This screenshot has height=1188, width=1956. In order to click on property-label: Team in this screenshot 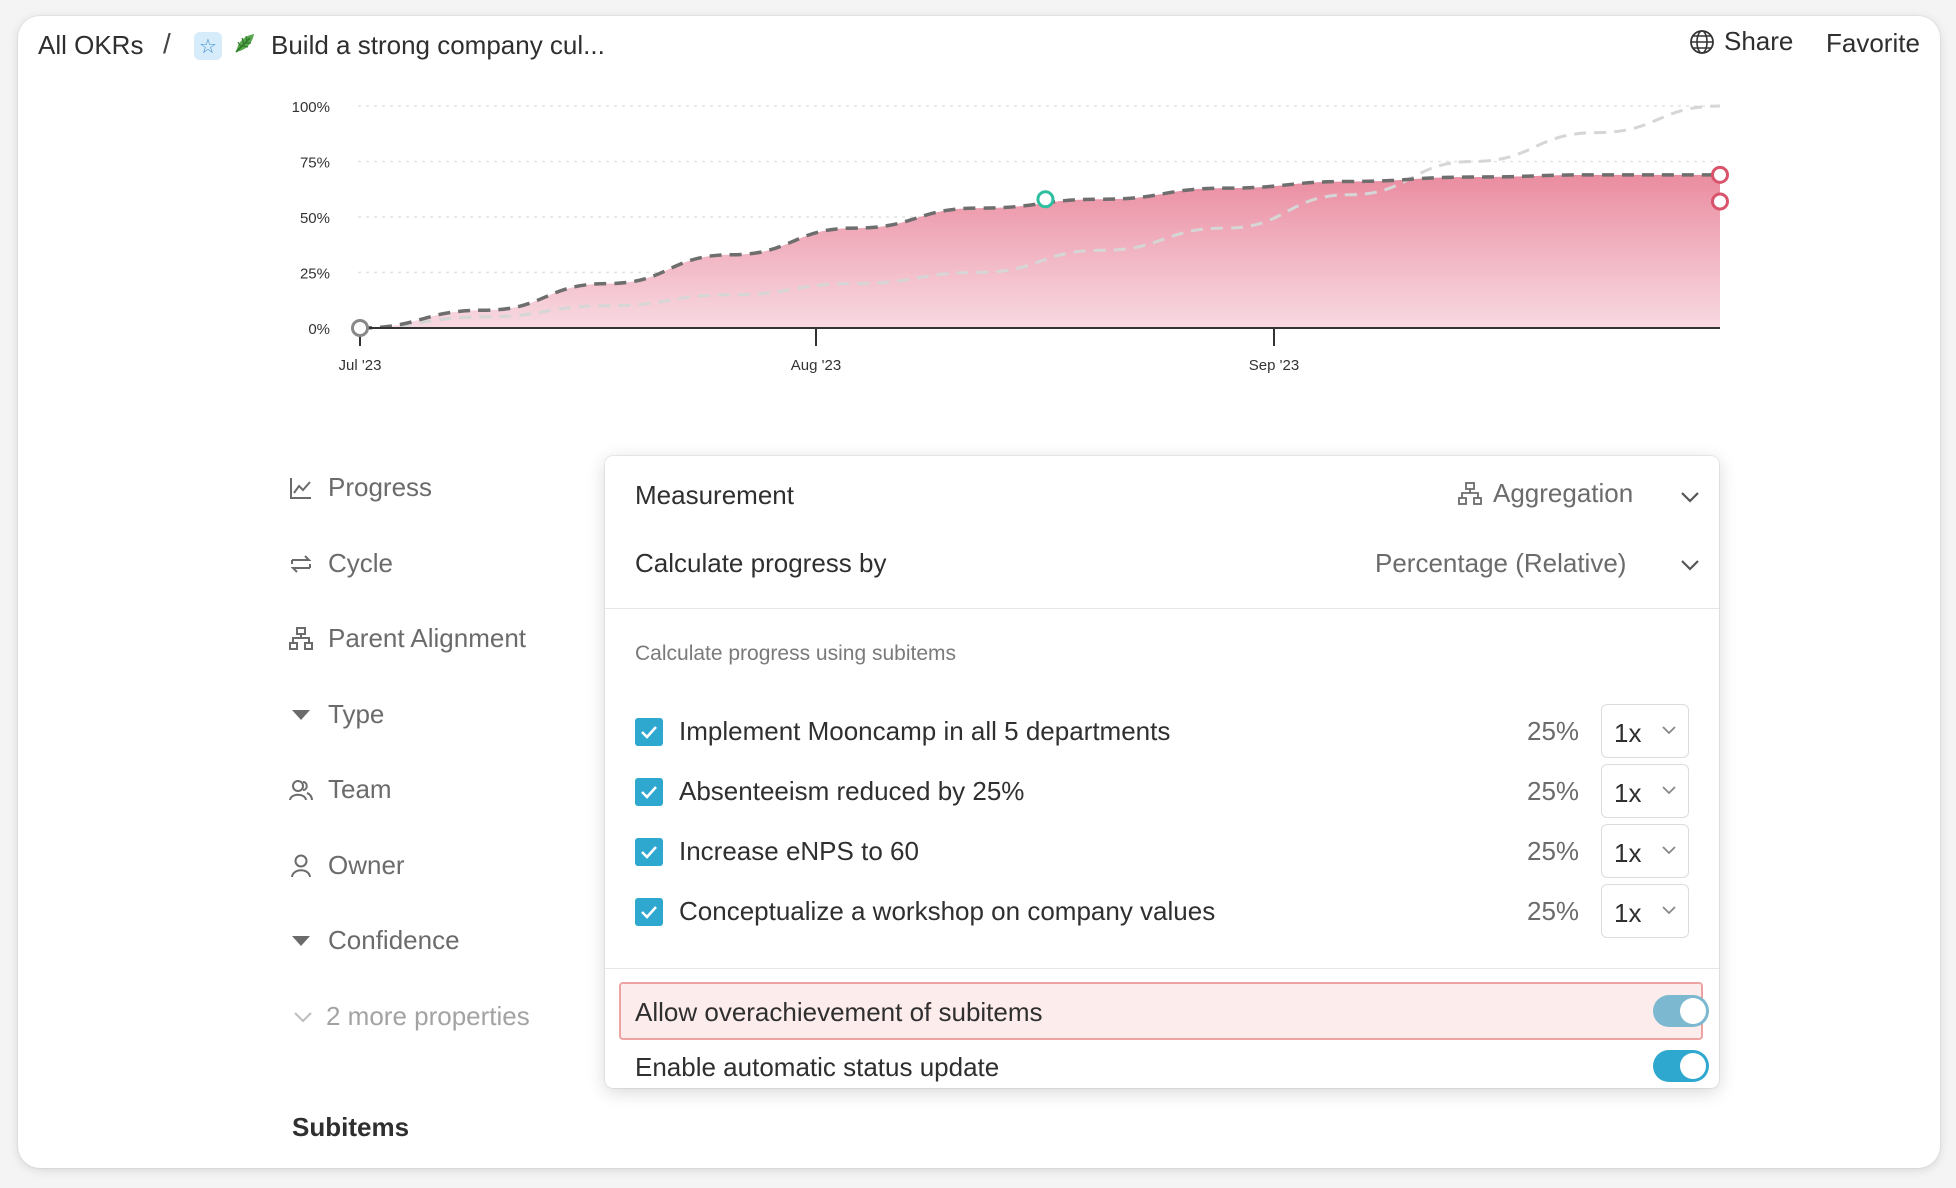, I will do `click(360, 789)`.